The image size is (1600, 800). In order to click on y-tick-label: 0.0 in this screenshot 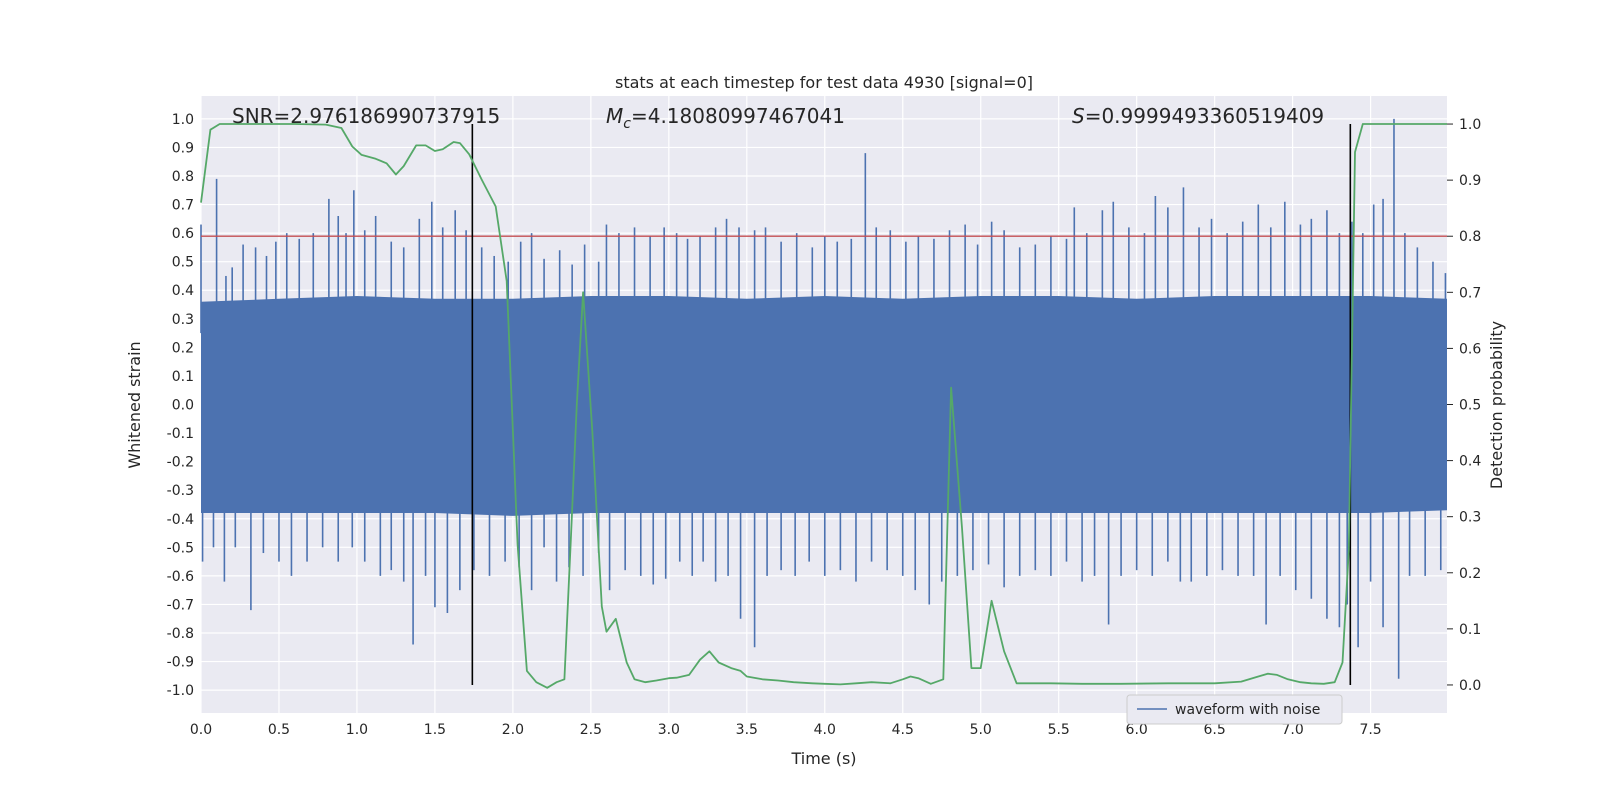, I will do `click(183, 406)`.